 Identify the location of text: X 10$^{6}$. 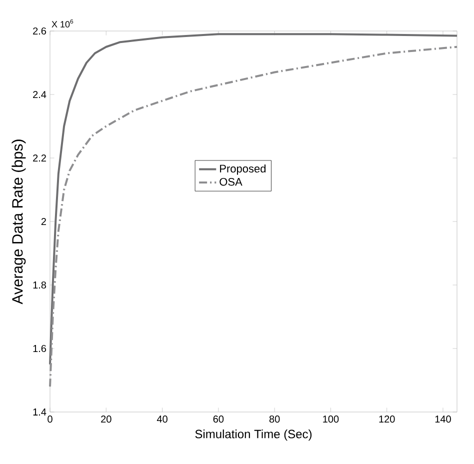
(63, 23).